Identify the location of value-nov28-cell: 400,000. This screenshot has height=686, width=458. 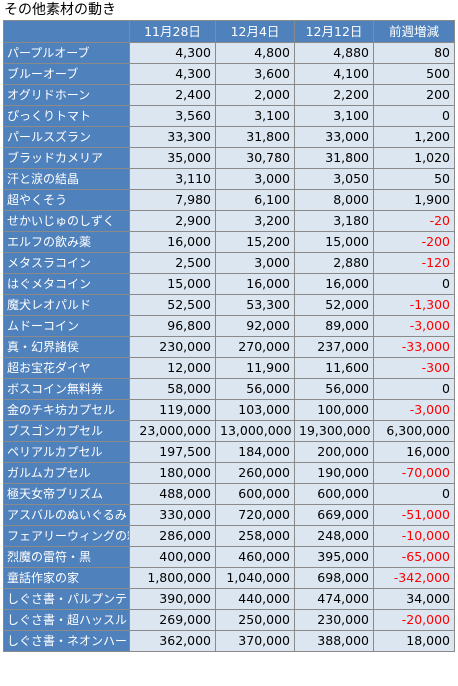
(172, 557).